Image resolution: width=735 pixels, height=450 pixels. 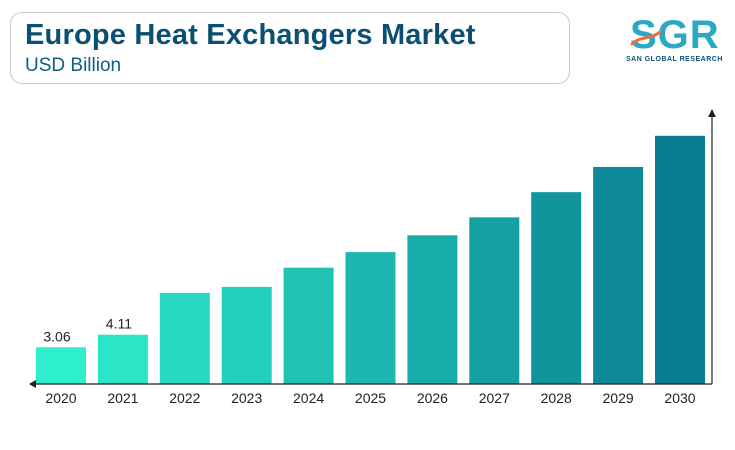 What do you see at coordinates (556, 288) in the screenshot?
I see `bar-2028` at bounding box center [556, 288].